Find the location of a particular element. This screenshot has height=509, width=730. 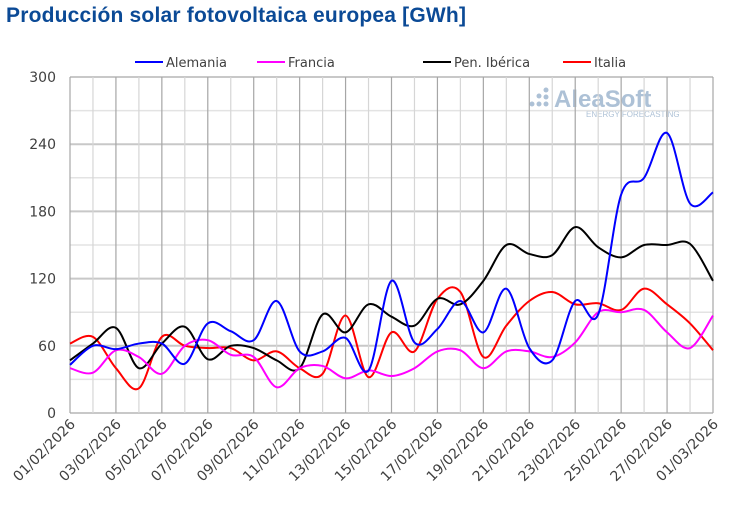

aleasoft-logo: AleaSoft ENERGY FORECASTING is located at coordinates (604, 102).